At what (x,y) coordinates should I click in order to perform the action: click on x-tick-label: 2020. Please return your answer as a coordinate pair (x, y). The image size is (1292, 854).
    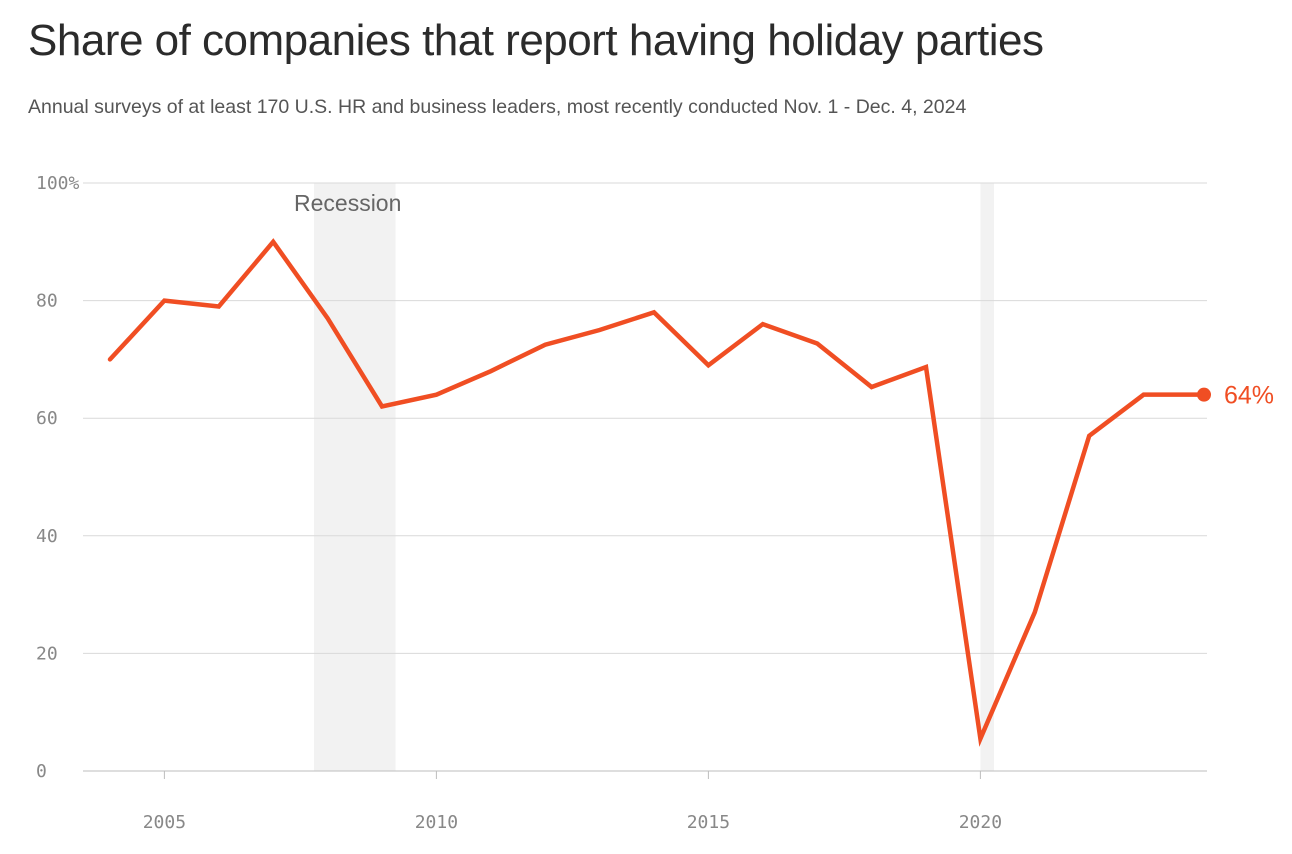
    Looking at the image, I should click on (980, 822).